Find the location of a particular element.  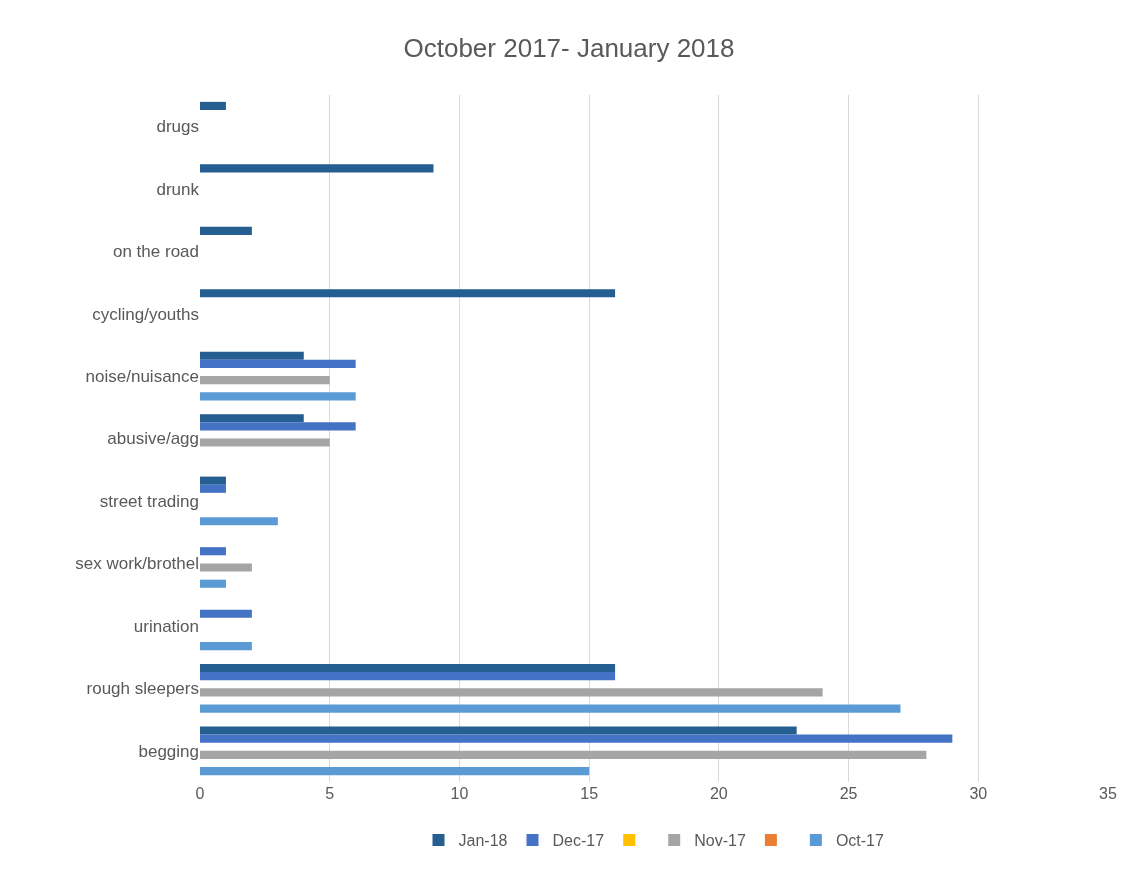

legend-label: Oct-17 is located at coordinates (859, 841).